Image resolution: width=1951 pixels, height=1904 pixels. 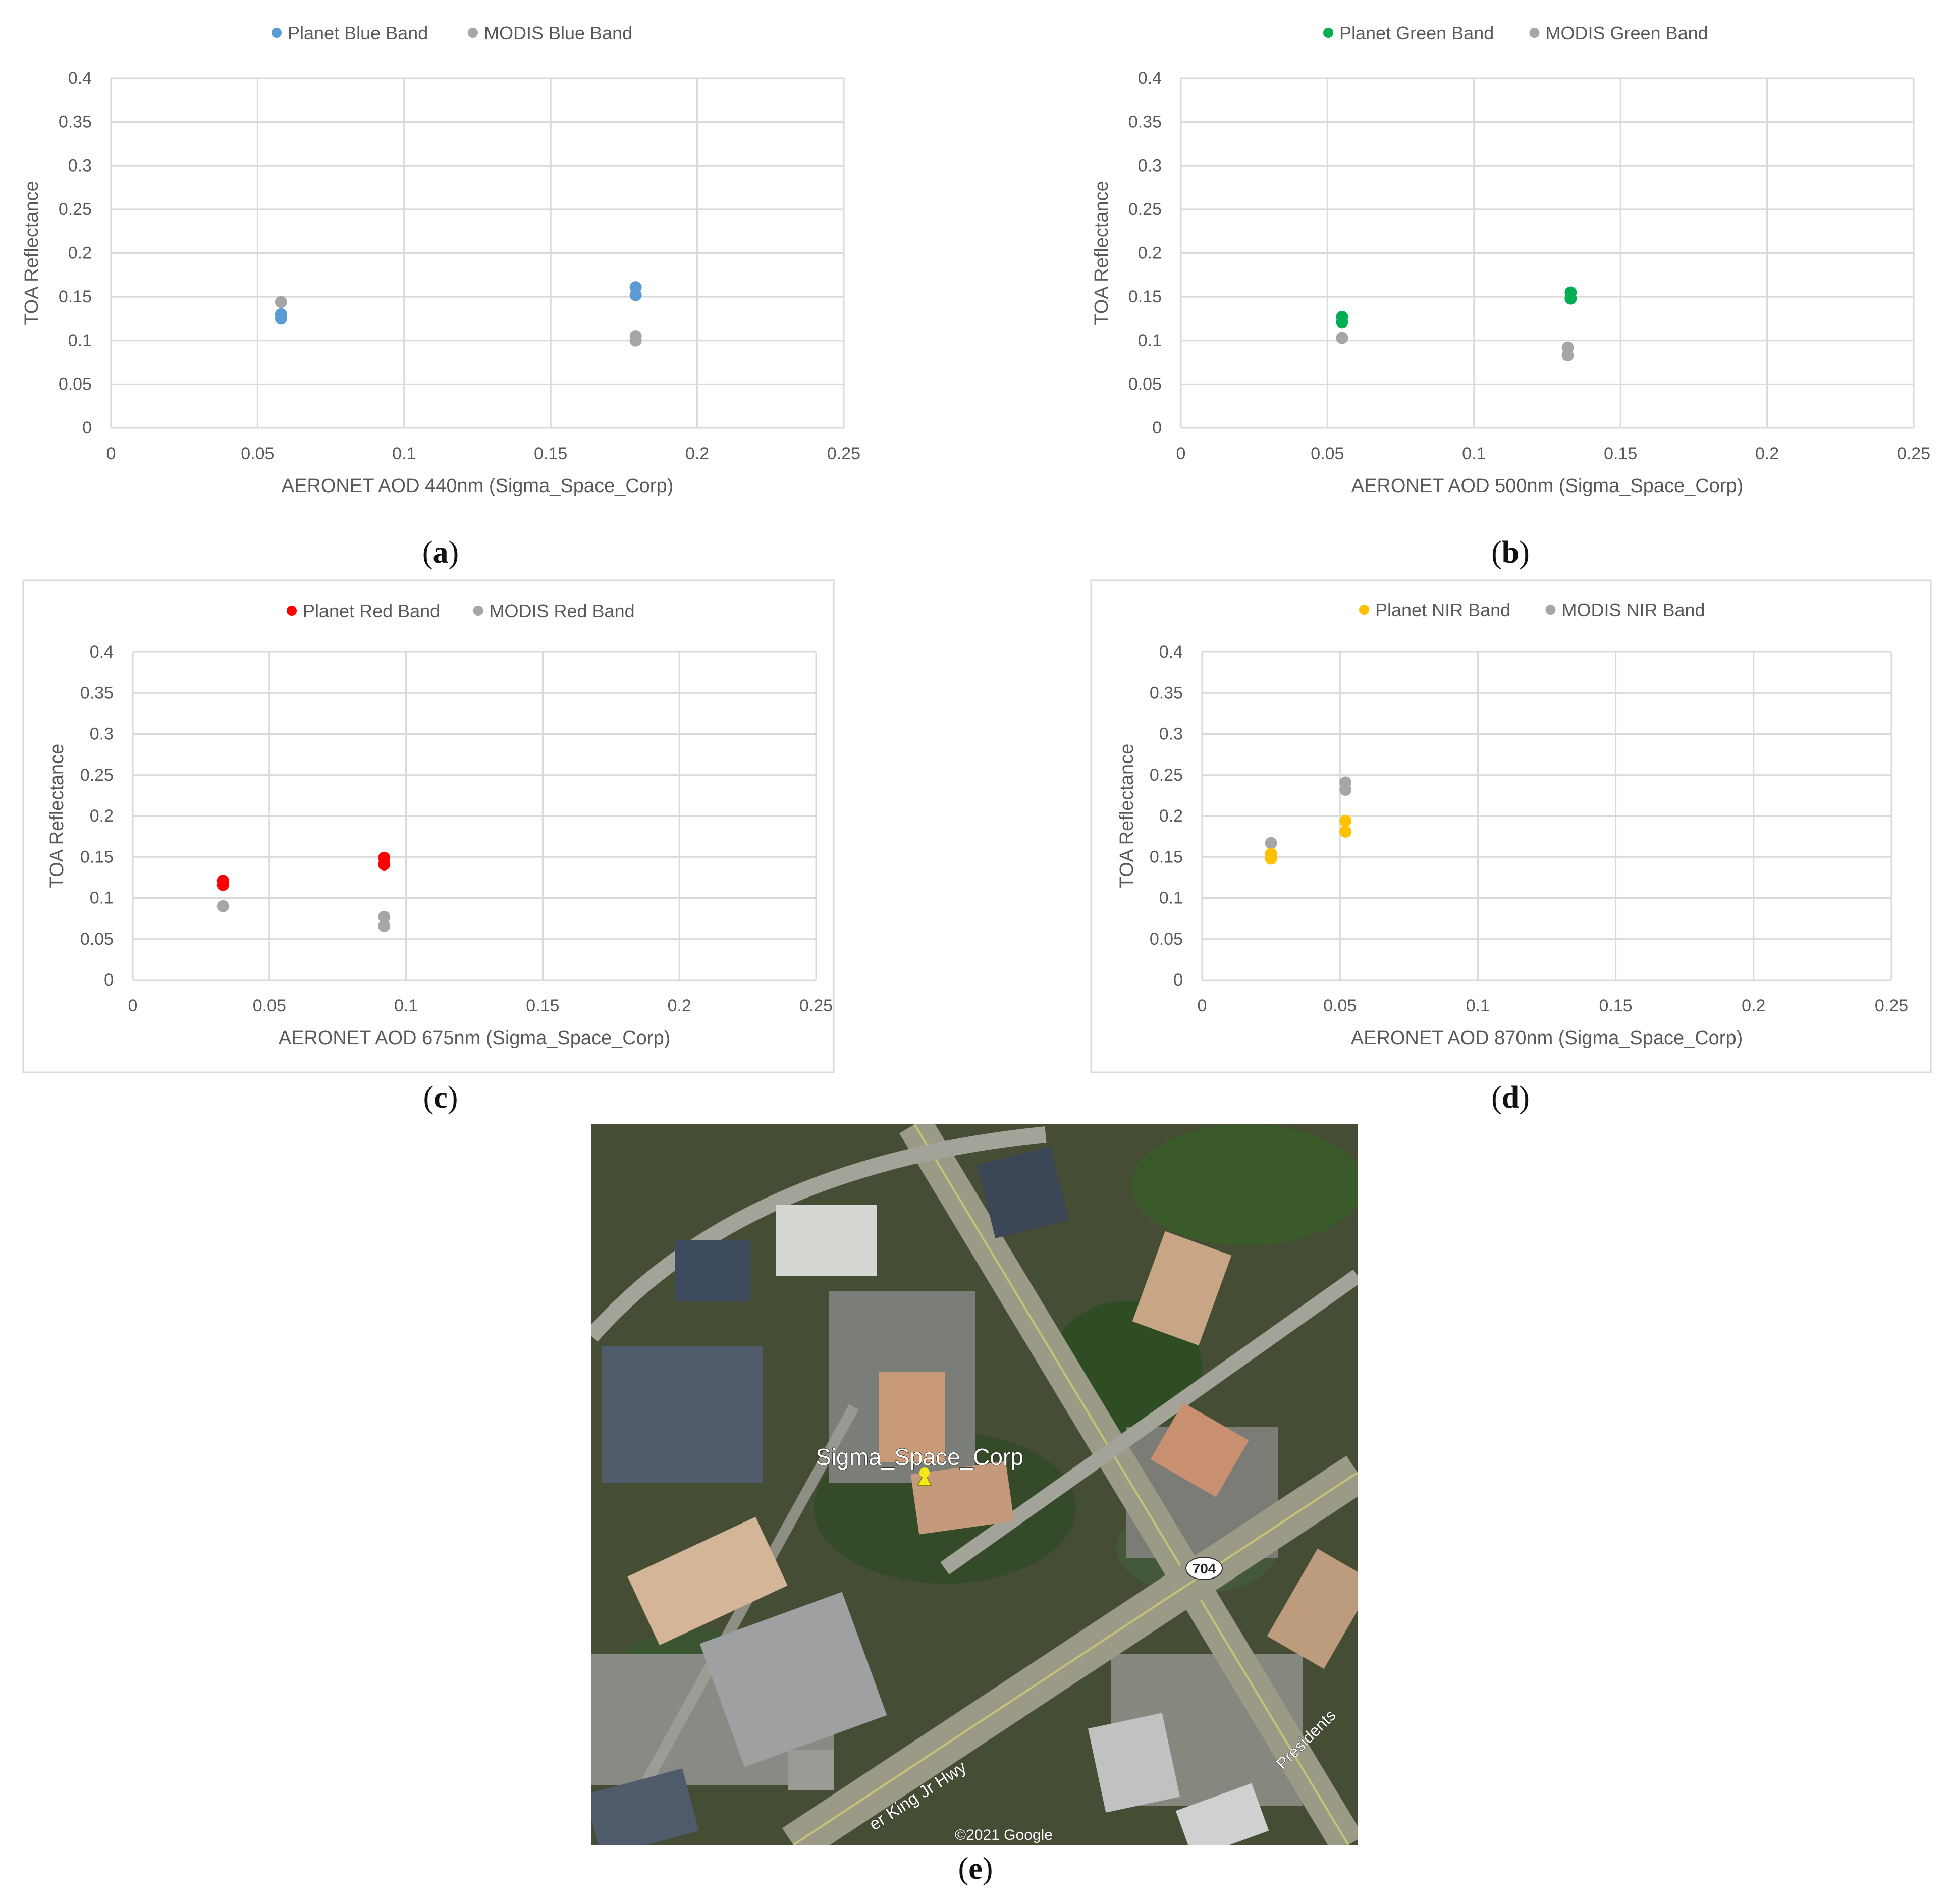 I want to click on chart-b-ytick: 0.1, so click(x=1150, y=340).